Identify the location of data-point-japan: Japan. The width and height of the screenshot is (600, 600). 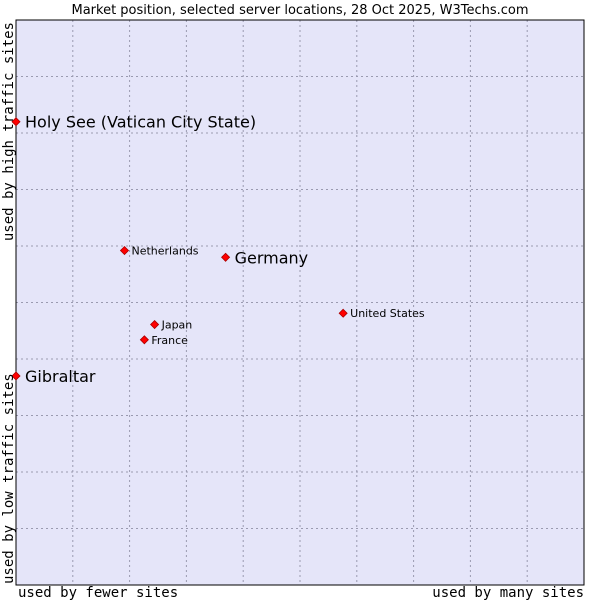
(171, 325).